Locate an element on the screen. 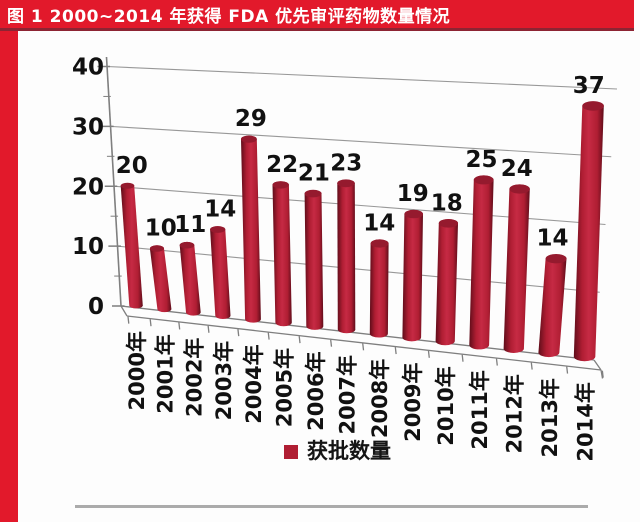  bar-value-label: 18 is located at coordinates (447, 203).